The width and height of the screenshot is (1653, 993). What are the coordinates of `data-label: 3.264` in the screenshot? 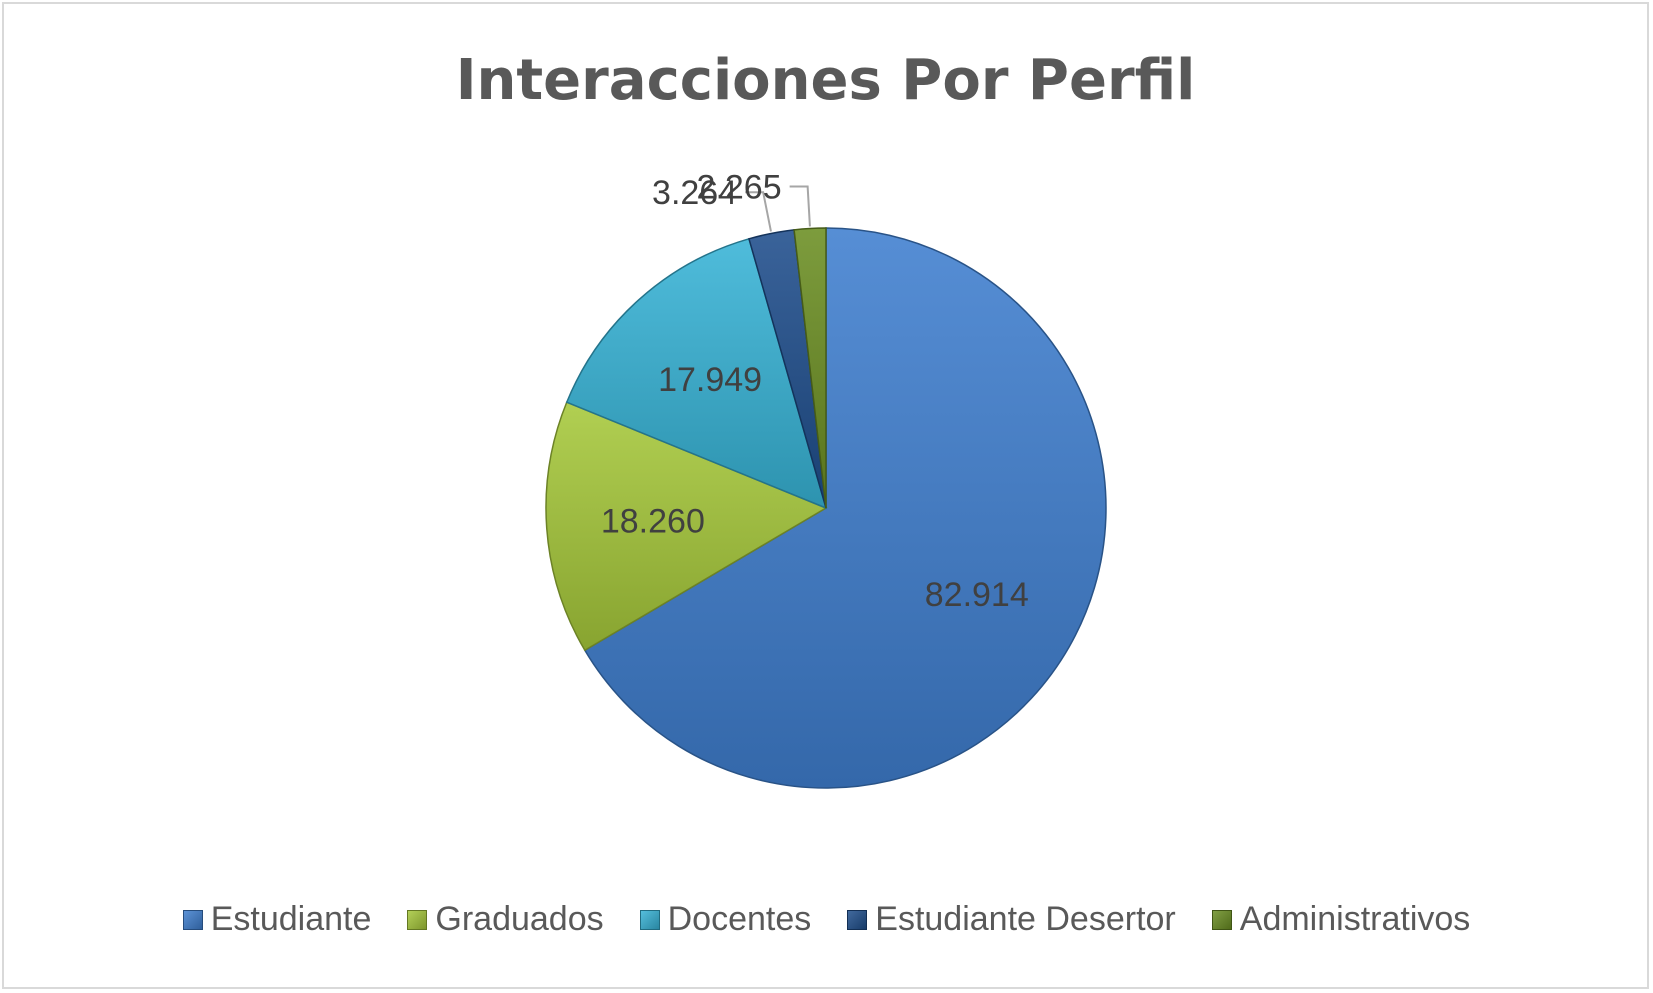 It's located at (694, 193).